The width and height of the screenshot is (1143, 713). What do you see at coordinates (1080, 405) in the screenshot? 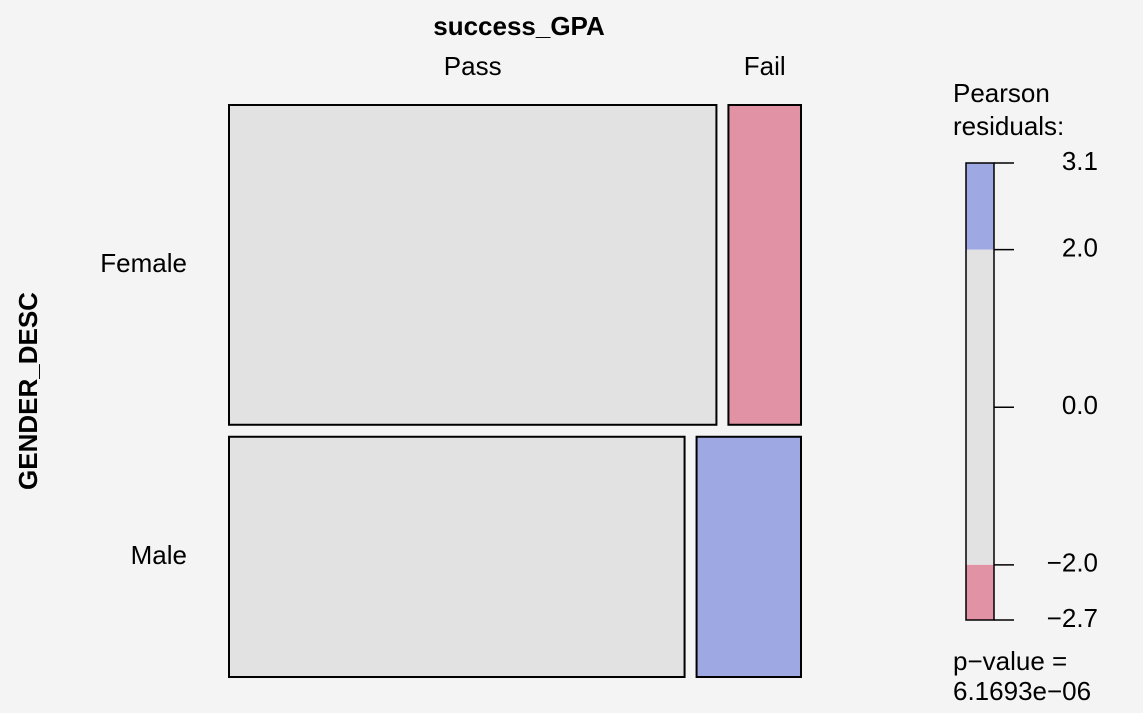
I see `tick-label: 0.0` at bounding box center [1080, 405].